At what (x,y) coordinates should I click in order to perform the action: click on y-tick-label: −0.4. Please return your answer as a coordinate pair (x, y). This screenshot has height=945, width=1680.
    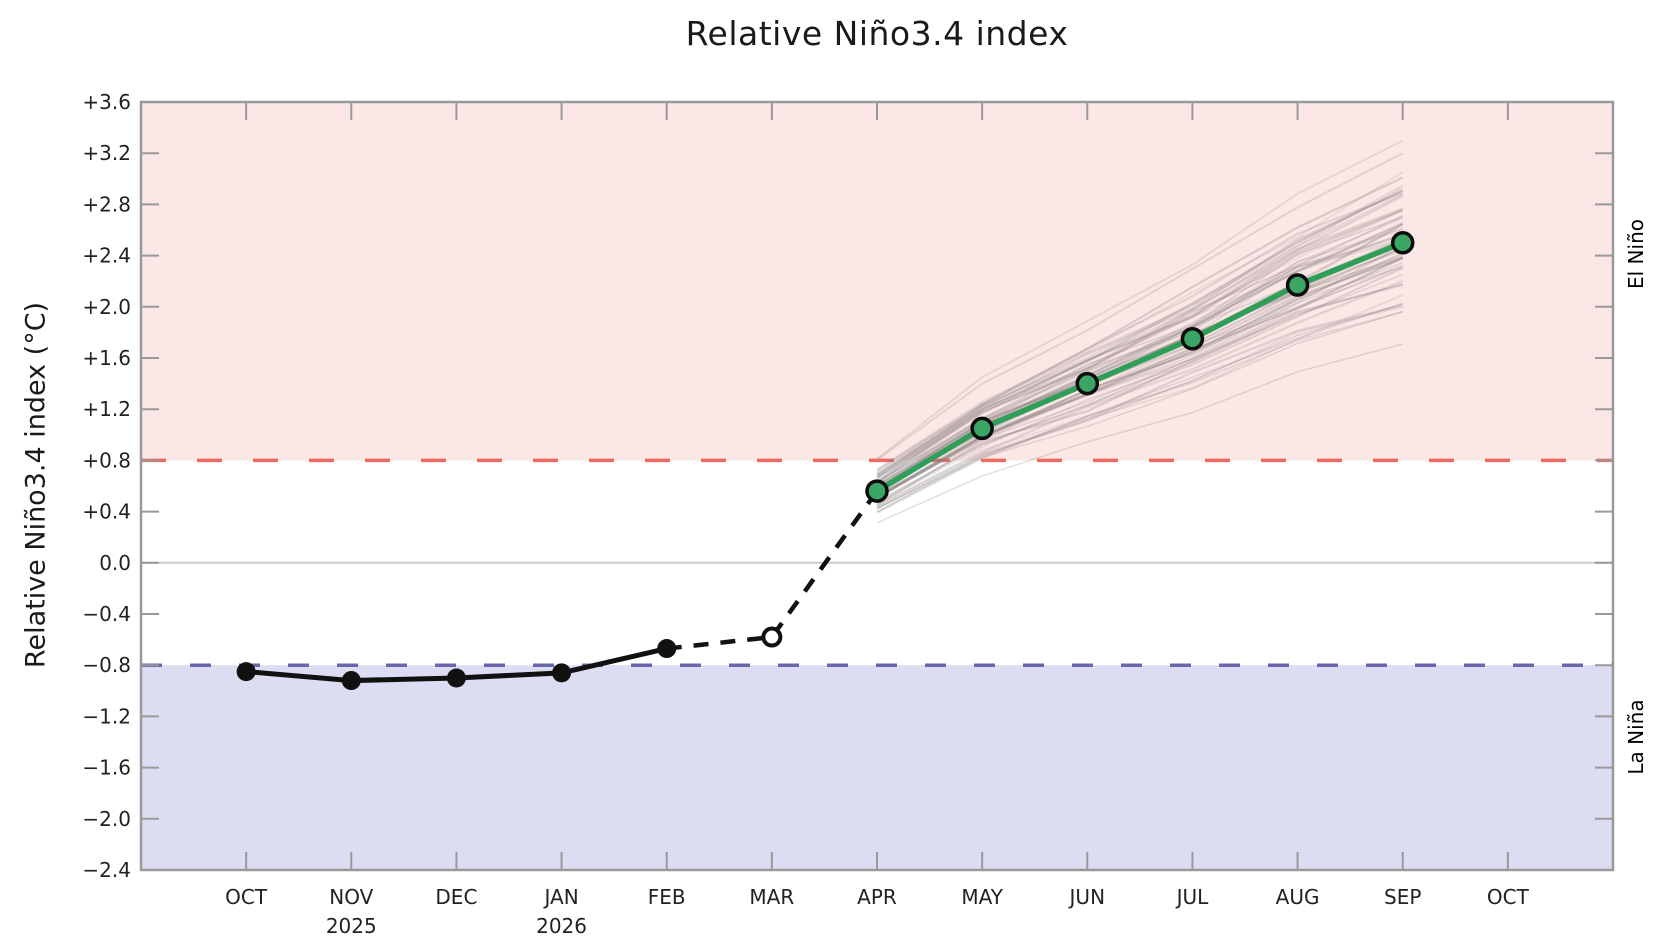
    Looking at the image, I should click on (106, 614).